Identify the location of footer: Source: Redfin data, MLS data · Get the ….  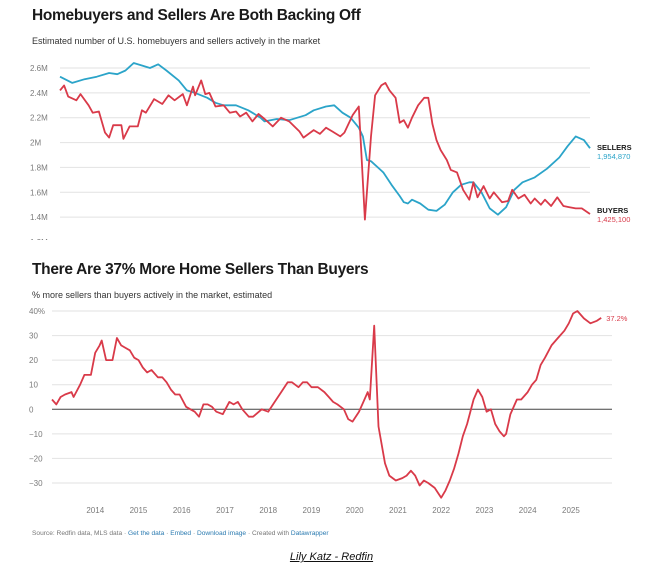
(180, 533).